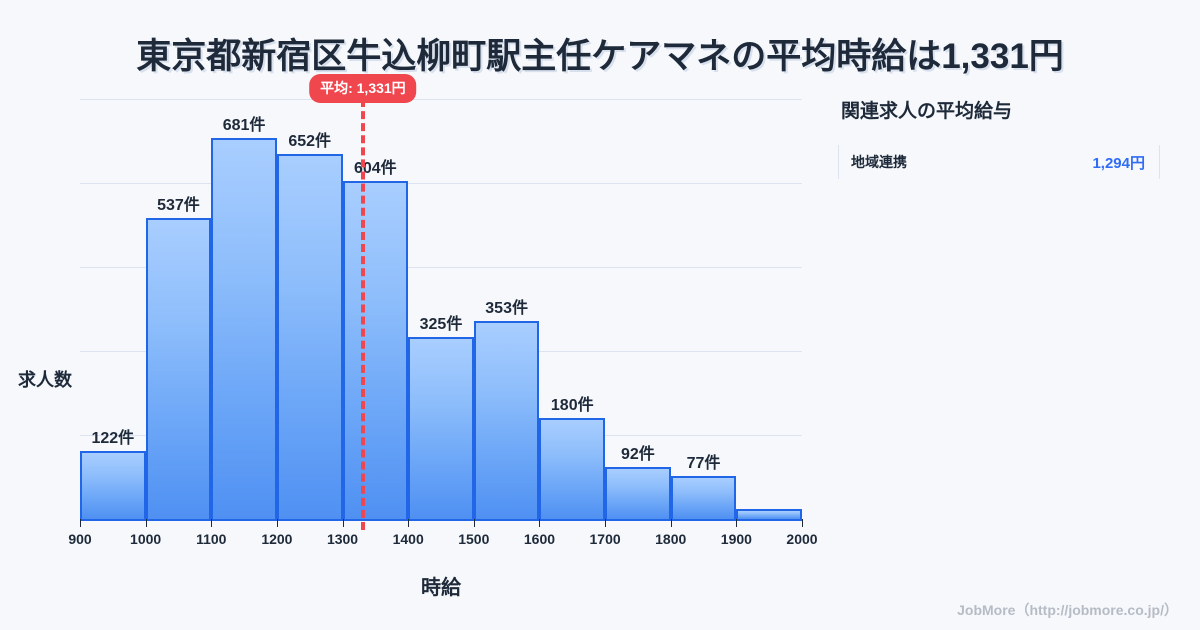 The image size is (1200, 630). Describe the element at coordinates (45, 380) in the screenshot. I see `y-axis-title: 求人数` at that location.